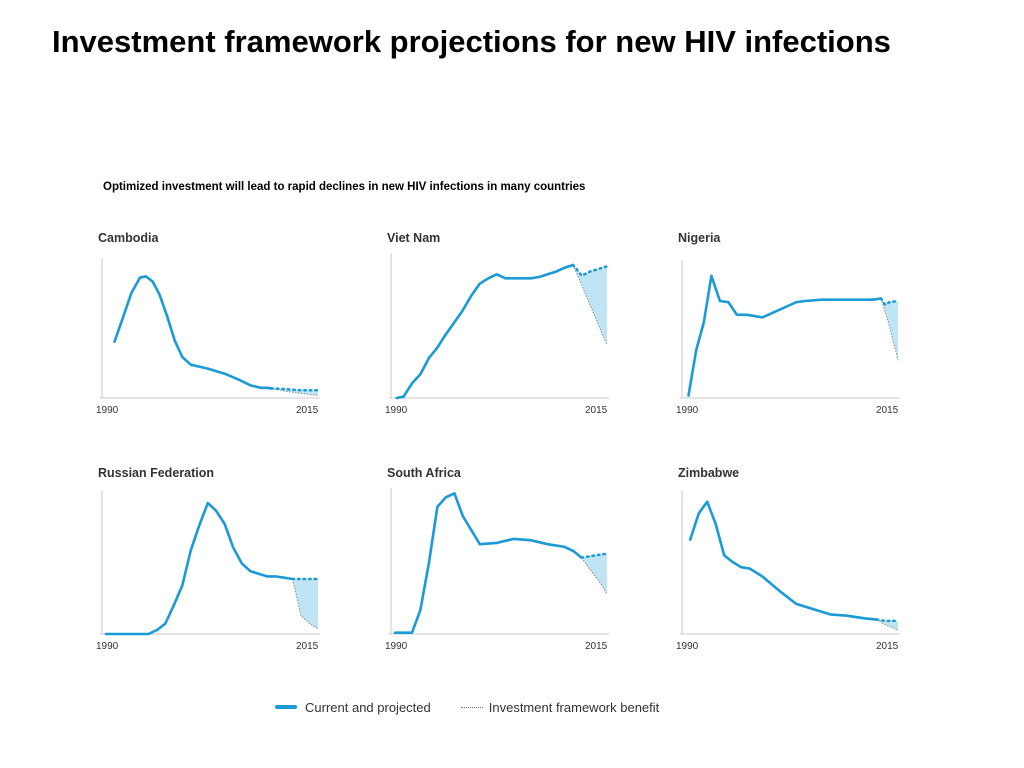  What do you see at coordinates (368, 707) in the screenshot?
I see `legend-label-current: Current and projected` at bounding box center [368, 707].